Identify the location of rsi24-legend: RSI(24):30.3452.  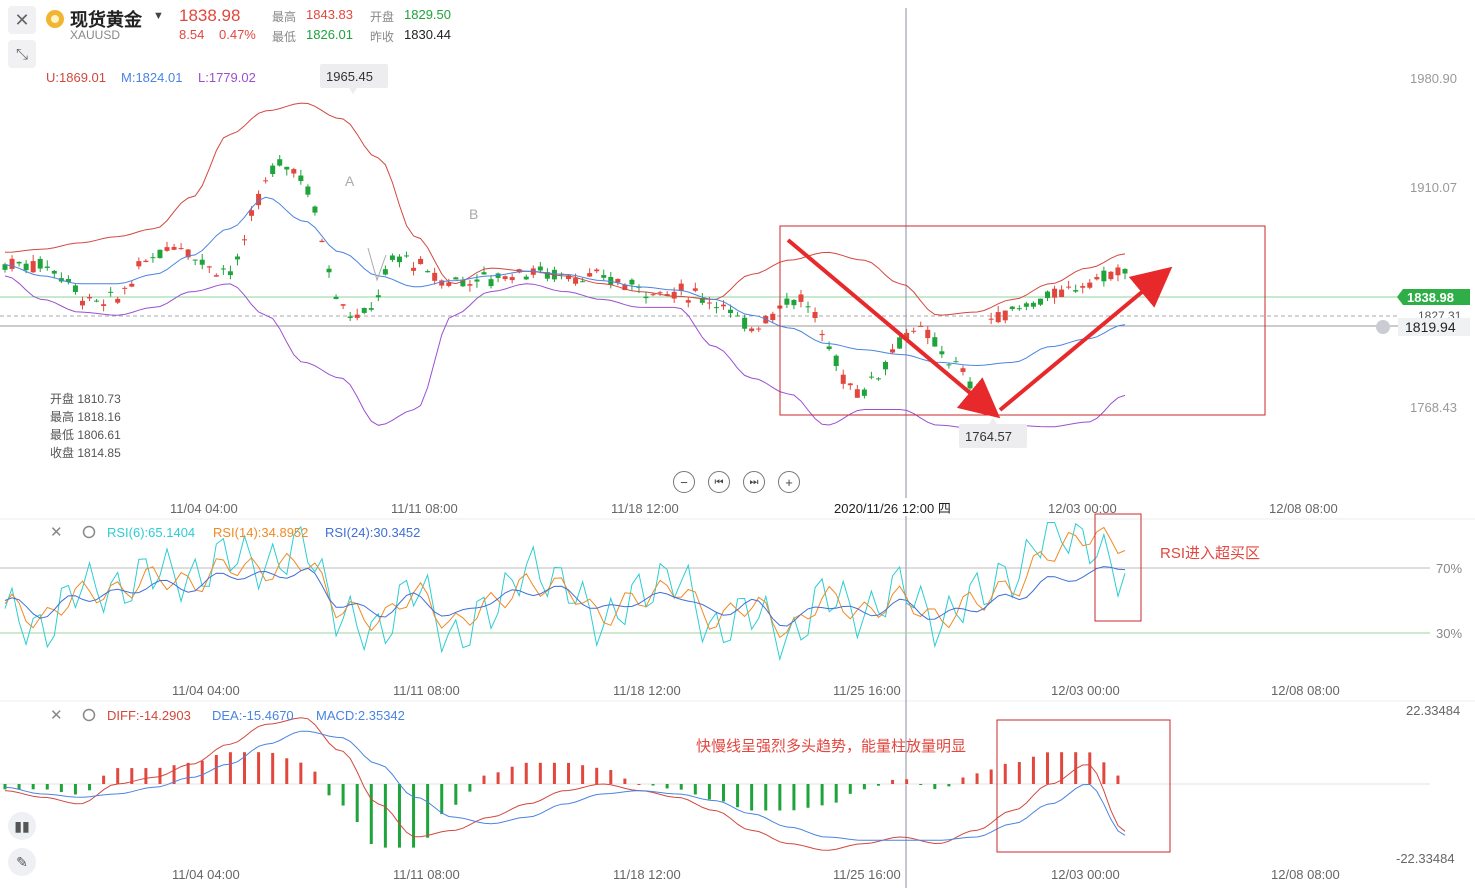
(372, 532).